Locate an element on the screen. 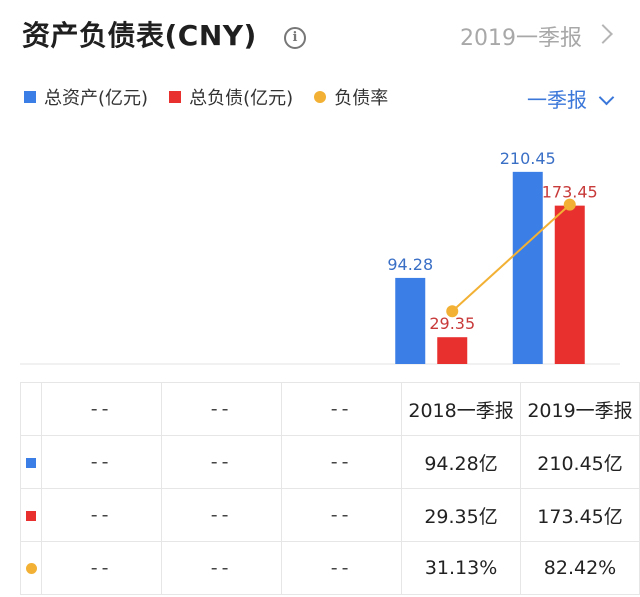 Image resolution: width=640 pixels, height=597 pixels. period-link: 2019一季报 is located at coordinates (521, 38).